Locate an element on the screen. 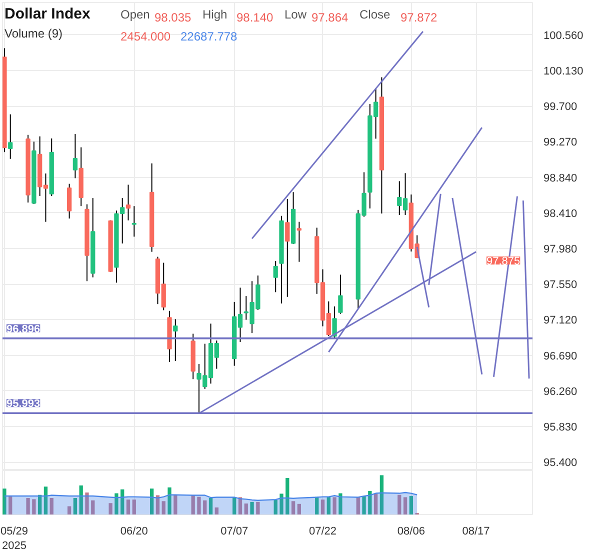  annotation: 98.140 is located at coordinates (255, 17).